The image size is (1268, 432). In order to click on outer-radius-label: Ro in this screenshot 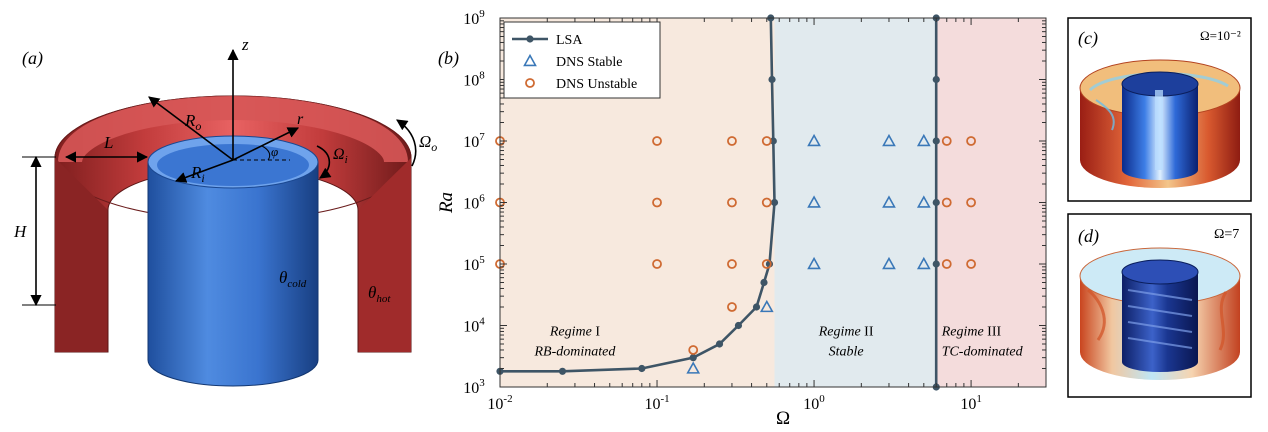, I will do `click(192, 122)`.